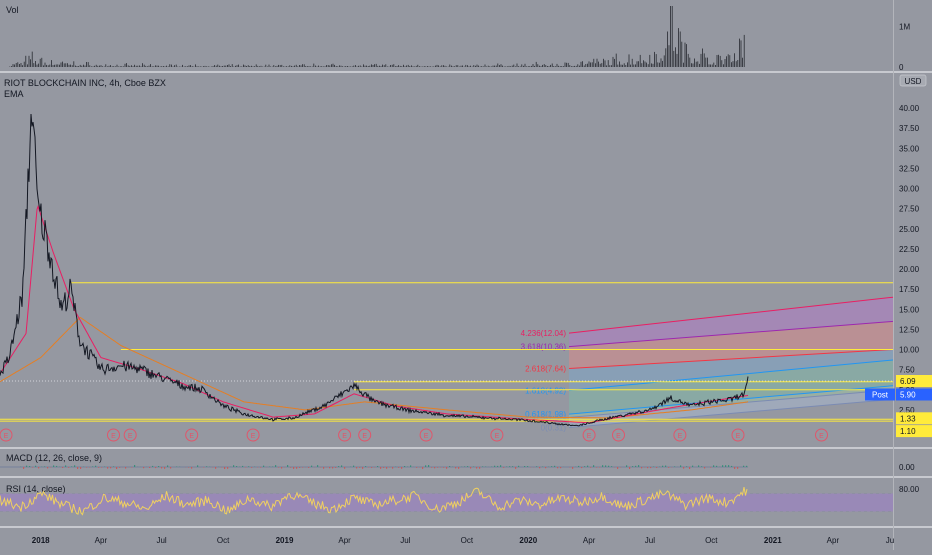 This screenshot has width=932, height=555. I want to click on time-axis-label: 2018, so click(41, 540).